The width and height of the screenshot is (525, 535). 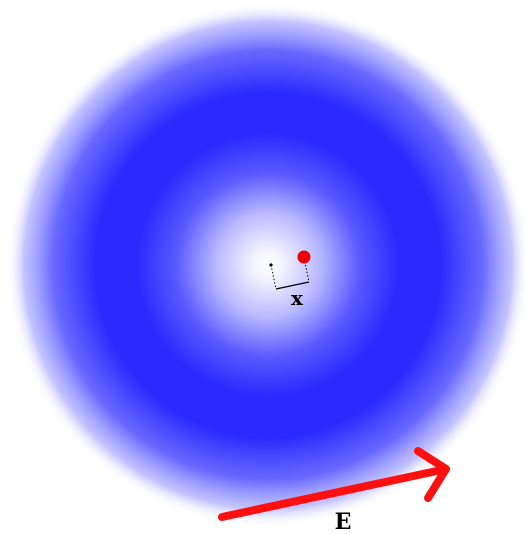 What do you see at coordinates (304, 257) in the screenshot?
I see `nucleus-charge` at bounding box center [304, 257].